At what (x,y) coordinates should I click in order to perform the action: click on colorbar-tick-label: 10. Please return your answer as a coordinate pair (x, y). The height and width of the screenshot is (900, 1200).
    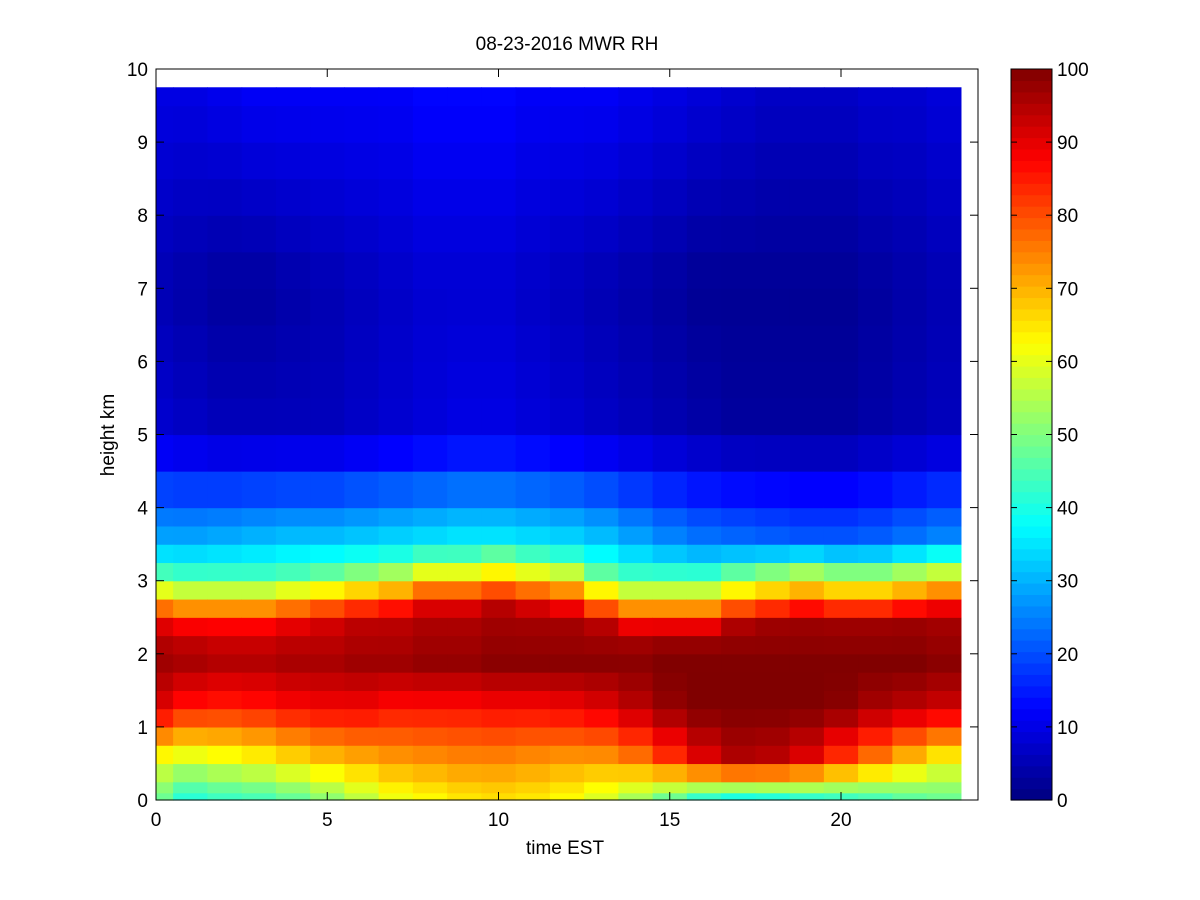
    Looking at the image, I should click on (1067, 728).